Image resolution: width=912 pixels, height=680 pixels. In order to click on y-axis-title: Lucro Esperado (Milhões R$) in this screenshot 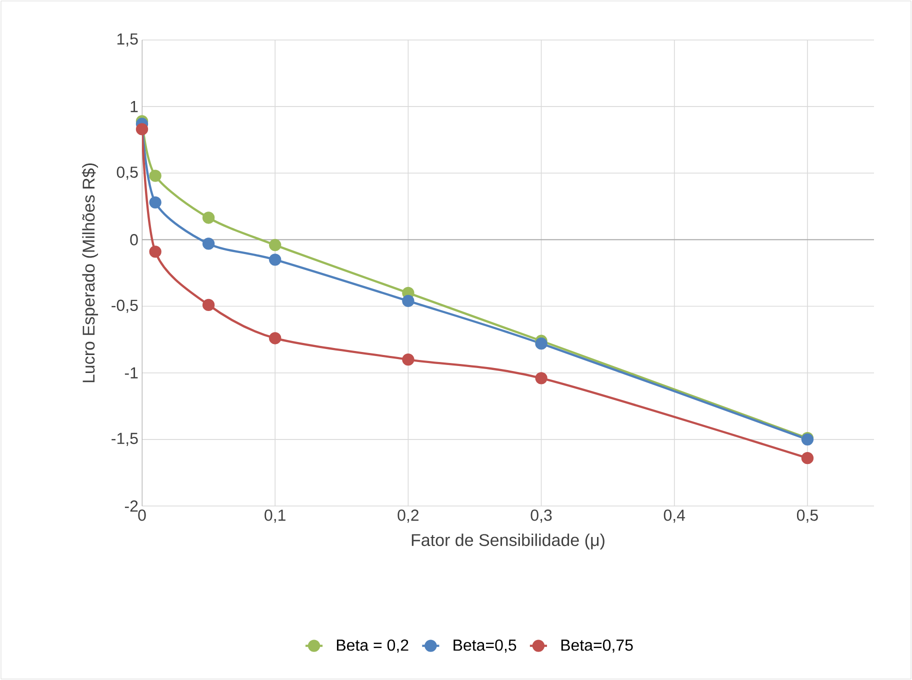, I will do `click(90, 273)`.